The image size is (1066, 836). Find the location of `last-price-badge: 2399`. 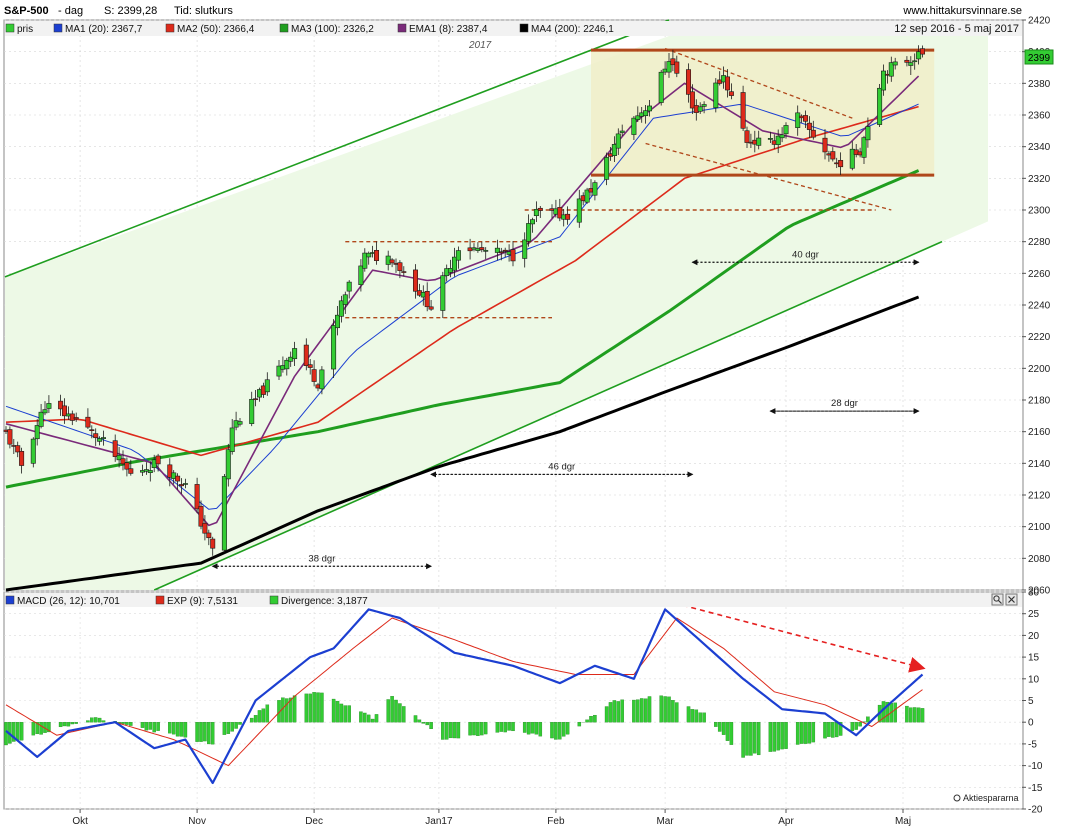

last-price-badge: 2399 is located at coordinates (1039, 57).